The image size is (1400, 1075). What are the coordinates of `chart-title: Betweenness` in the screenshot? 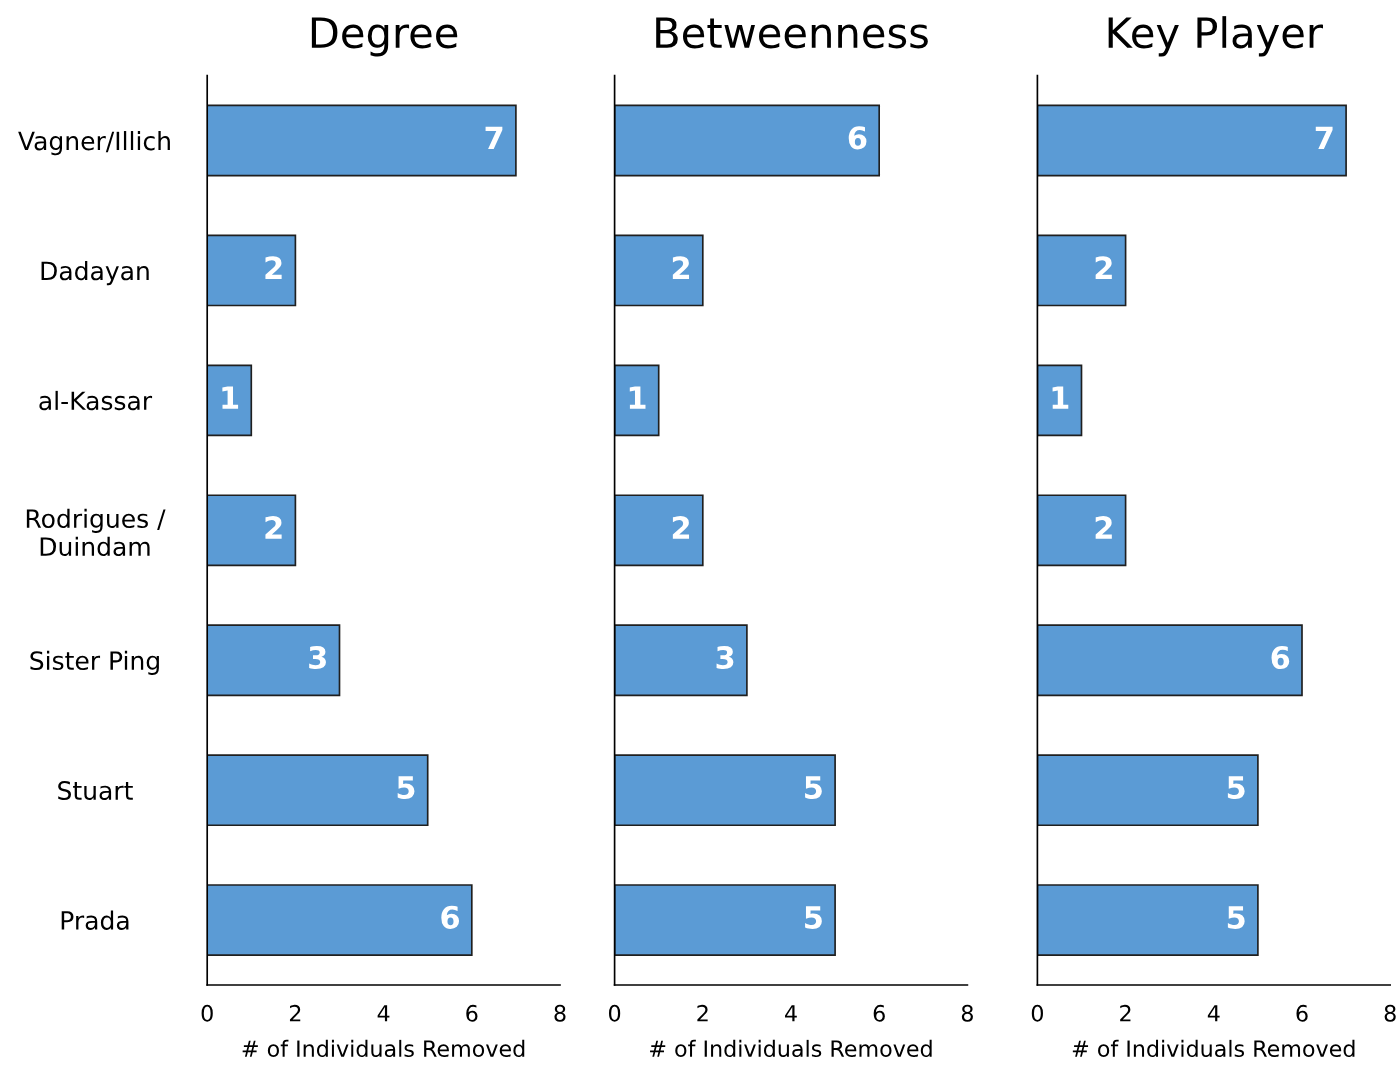 It's located at (792, 33).